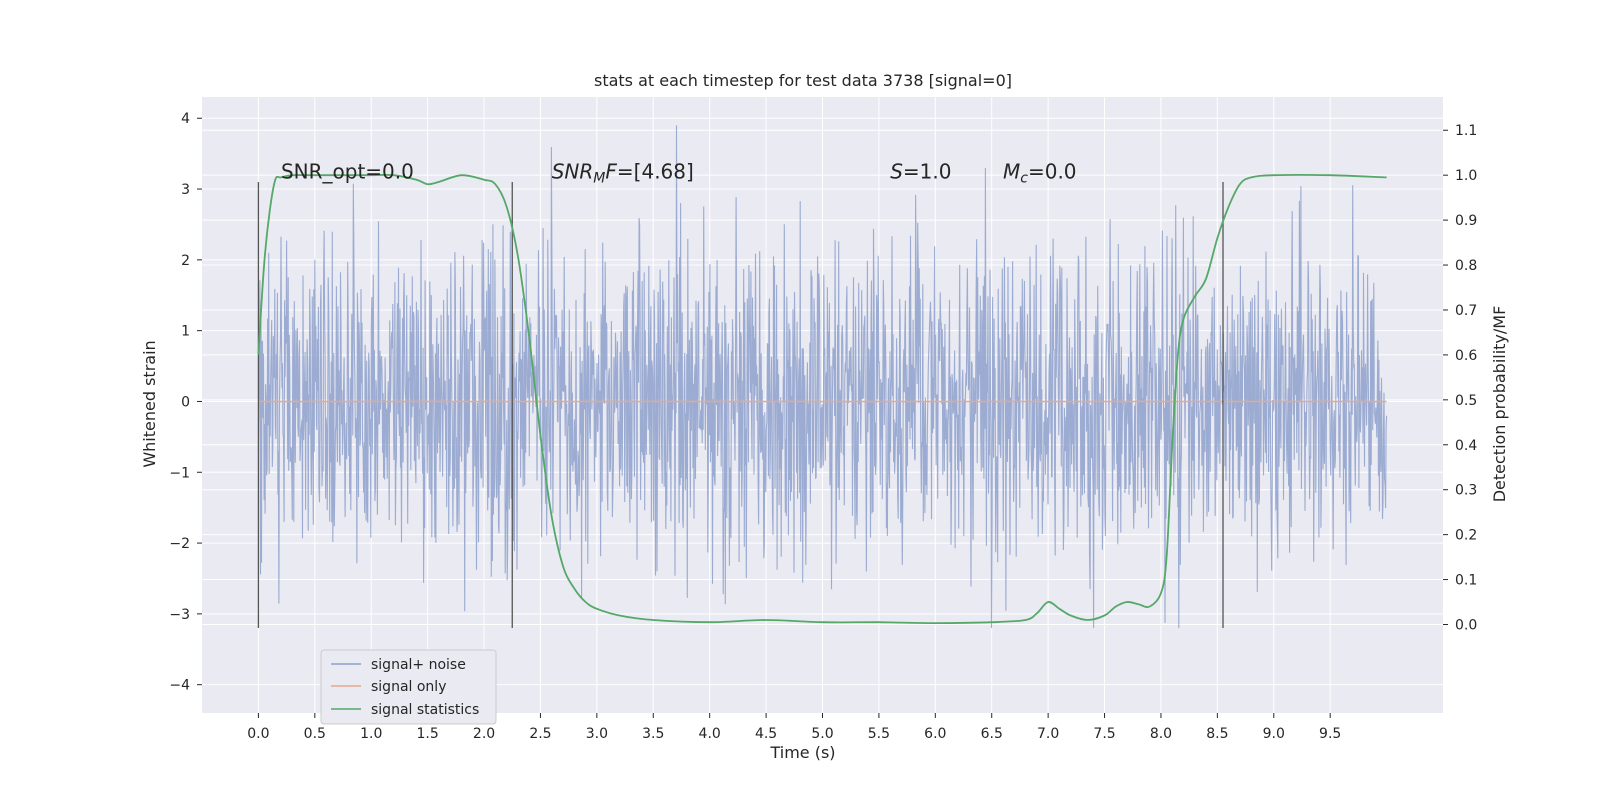 This screenshot has width=1600, height=800. What do you see at coordinates (1466, 266) in the screenshot?
I see `y2-tick-label: 0.8` at bounding box center [1466, 266].